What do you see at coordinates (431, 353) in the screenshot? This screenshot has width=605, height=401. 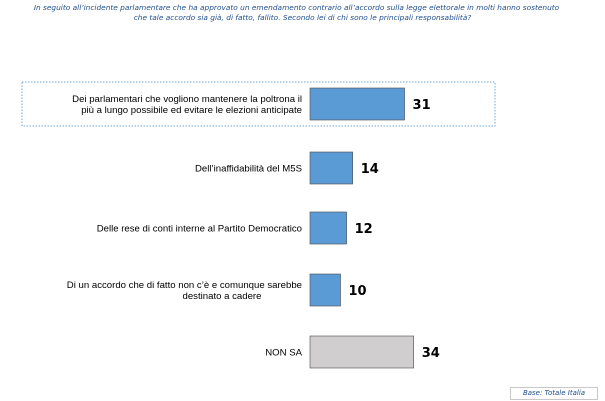 I see `value-label-5: 34` at bounding box center [431, 353].